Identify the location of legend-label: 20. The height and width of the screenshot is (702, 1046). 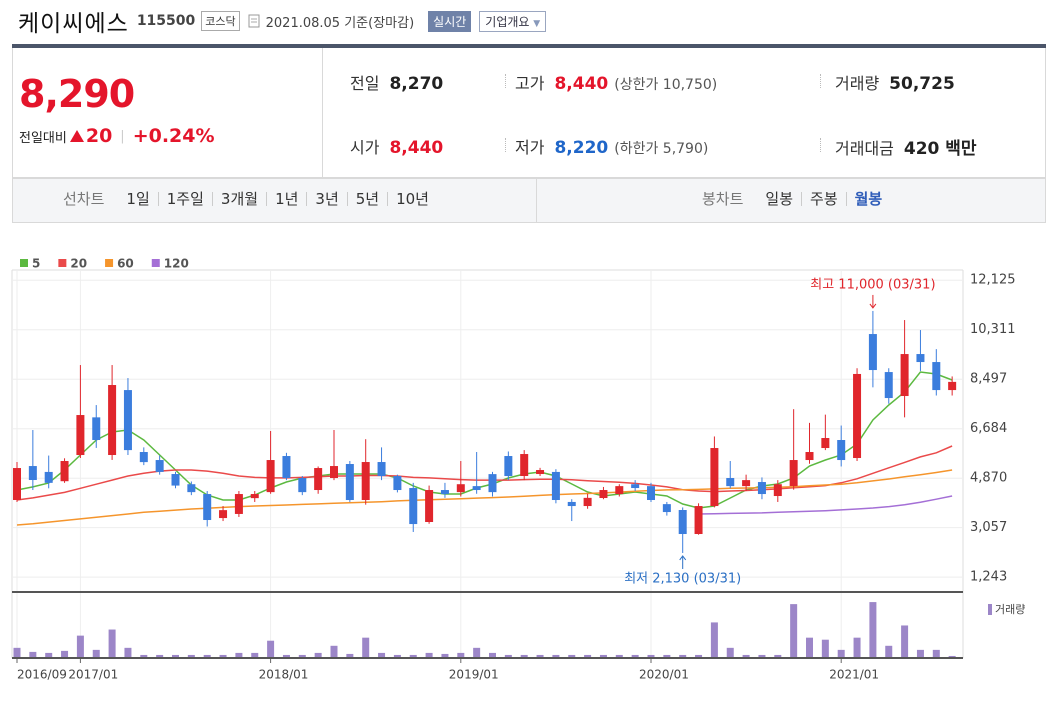
(78, 264).